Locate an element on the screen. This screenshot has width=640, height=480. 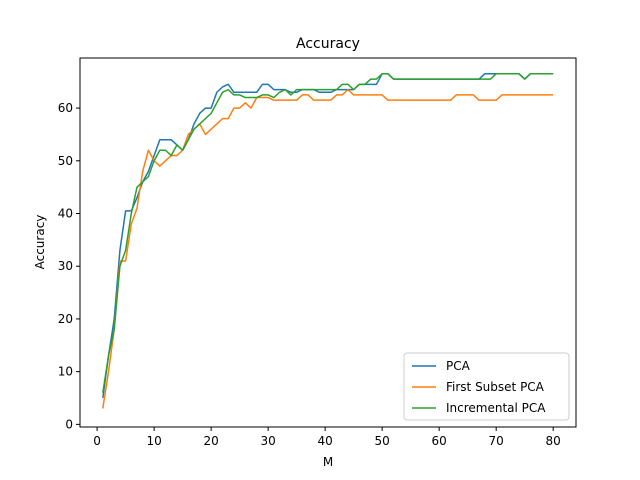
x-tick-label: 50 is located at coordinates (382, 441).